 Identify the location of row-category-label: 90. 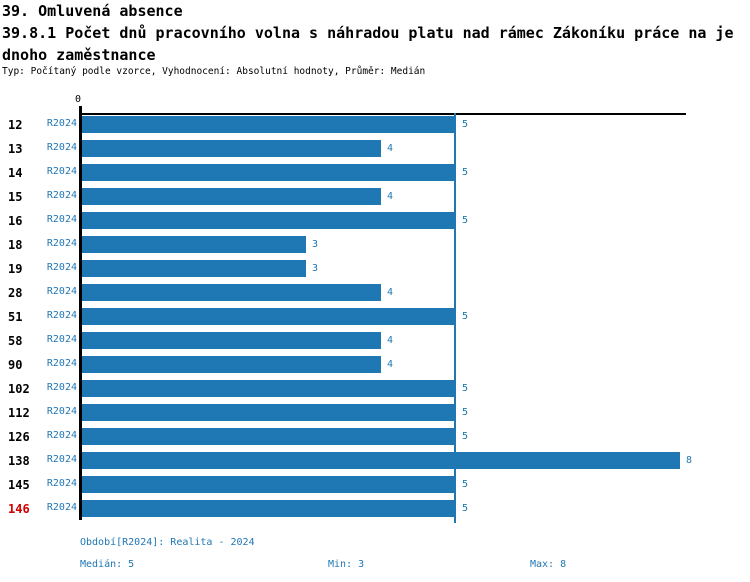
(15, 365).